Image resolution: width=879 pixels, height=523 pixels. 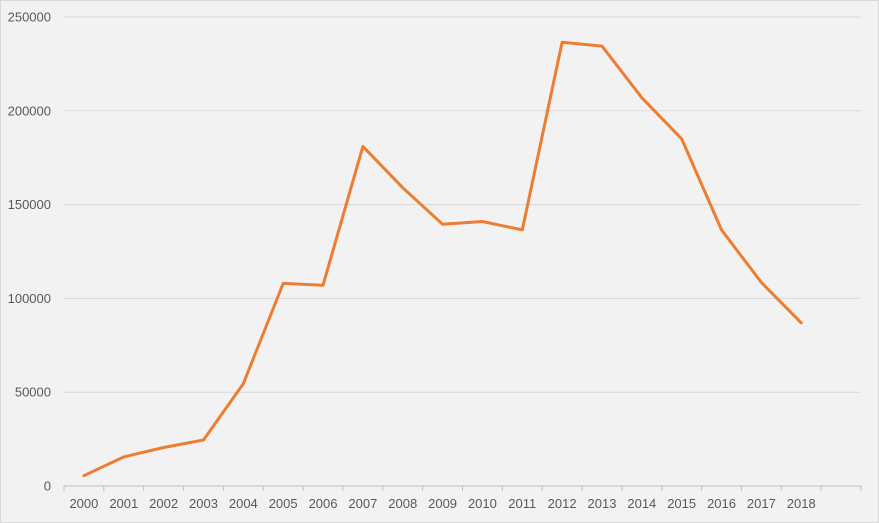 What do you see at coordinates (562, 503) in the screenshot?
I see `x-tick-label: 2012` at bounding box center [562, 503].